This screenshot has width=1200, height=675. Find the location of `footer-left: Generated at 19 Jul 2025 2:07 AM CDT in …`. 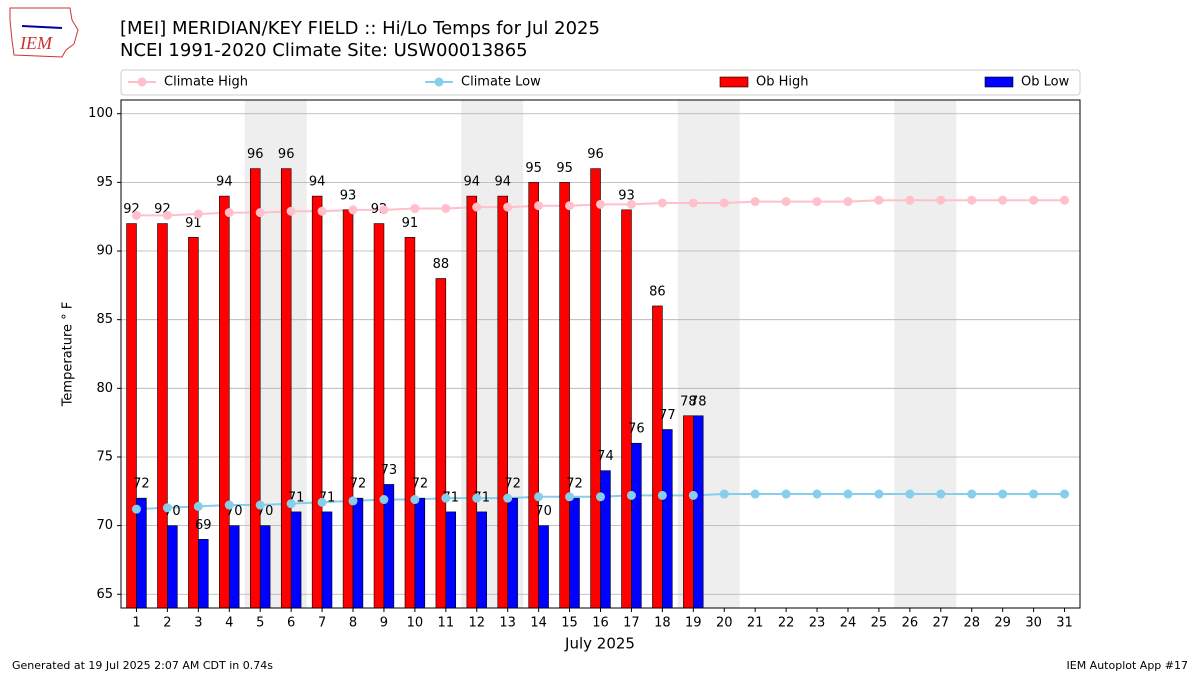

footer-left: Generated at 19 Jul 2025 2:07 AM CDT in … is located at coordinates (142, 665).